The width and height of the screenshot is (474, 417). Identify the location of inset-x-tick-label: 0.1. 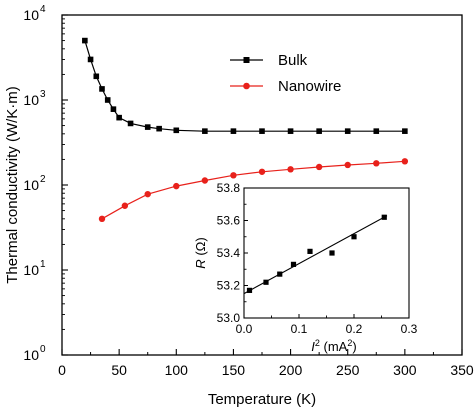
(299, 329).